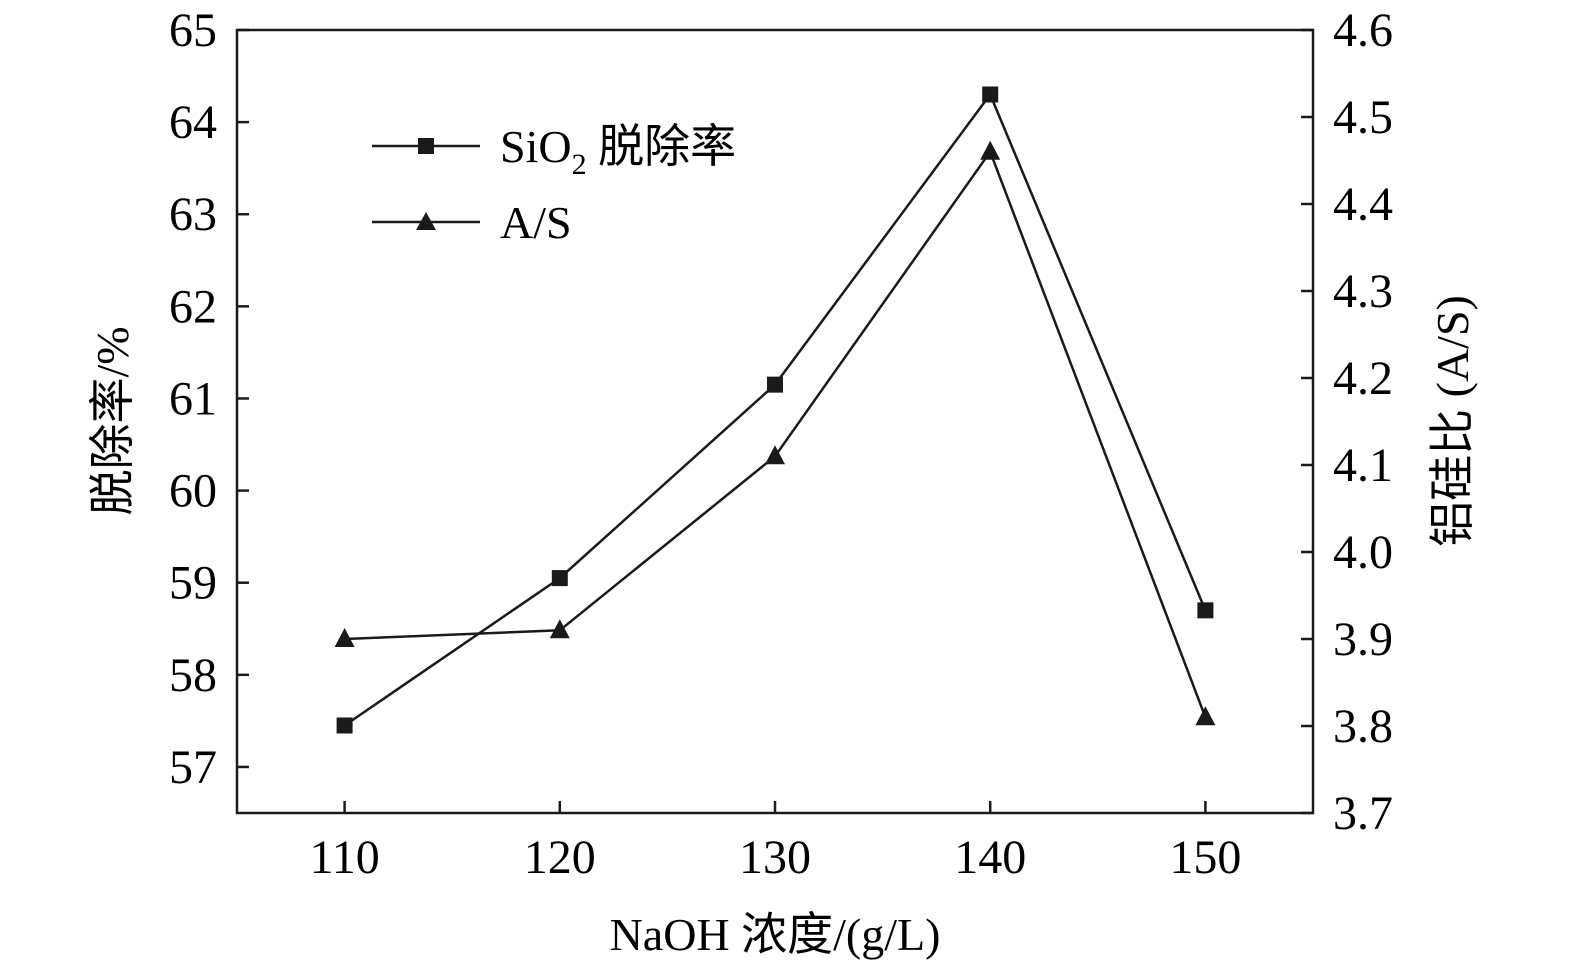 The image size is (1575, 970). I want to click on left-y-axis-ticks: 57 58 59 60 61 62 63 64 65, so click(209, 399).